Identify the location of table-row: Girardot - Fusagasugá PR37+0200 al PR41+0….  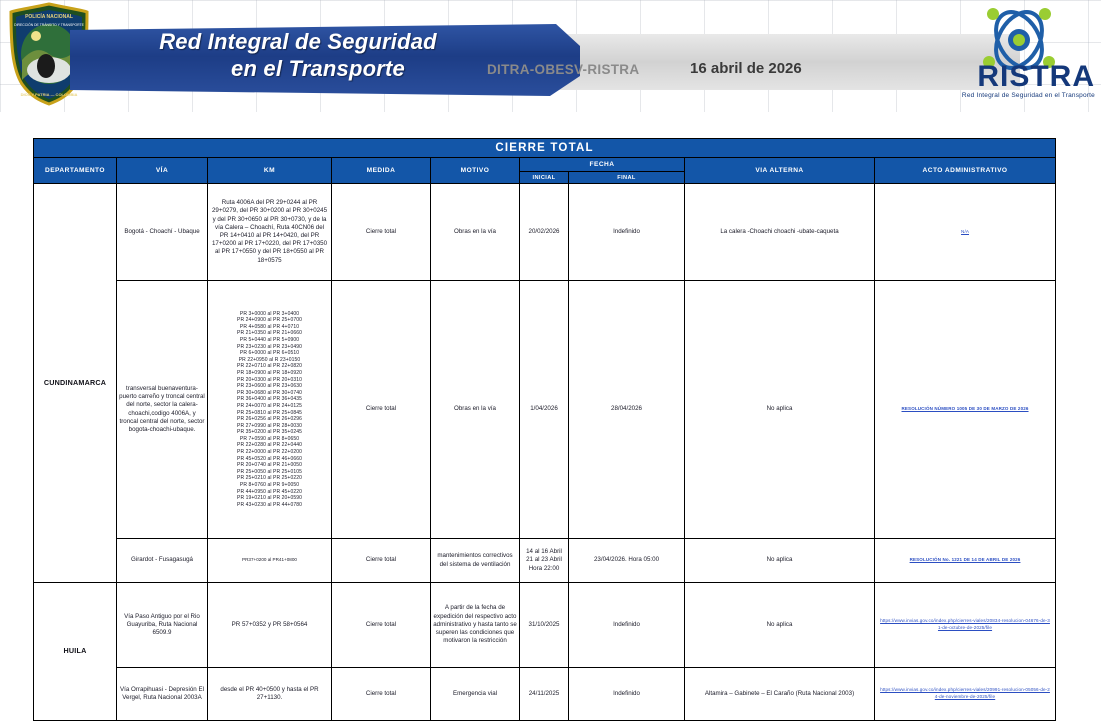
(545, 560).